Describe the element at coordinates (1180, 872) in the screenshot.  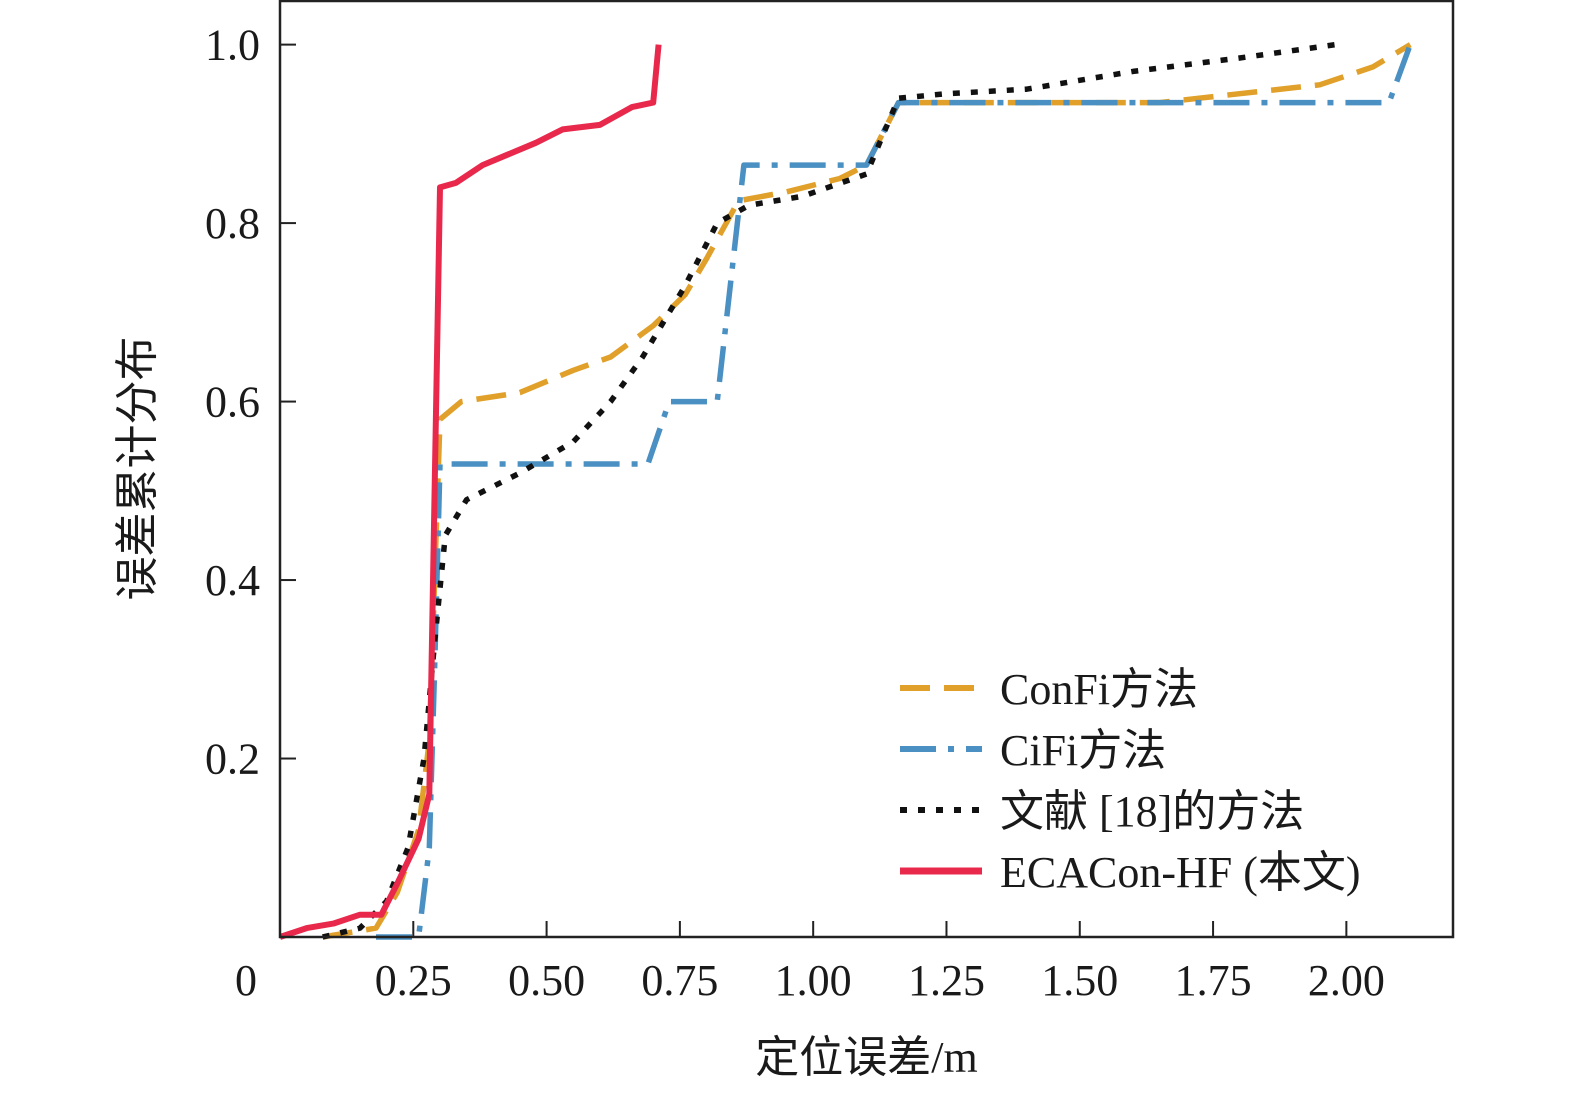
I see `legend-label: ECACon-HF (本文)` at that location.